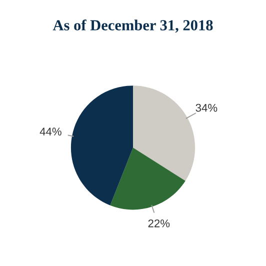 This screenshot has width=266, height=266. What do you see at coordinates (207, 108) in the screenshot?
I see `data-label: 34%` at bounding box center [207, 108].